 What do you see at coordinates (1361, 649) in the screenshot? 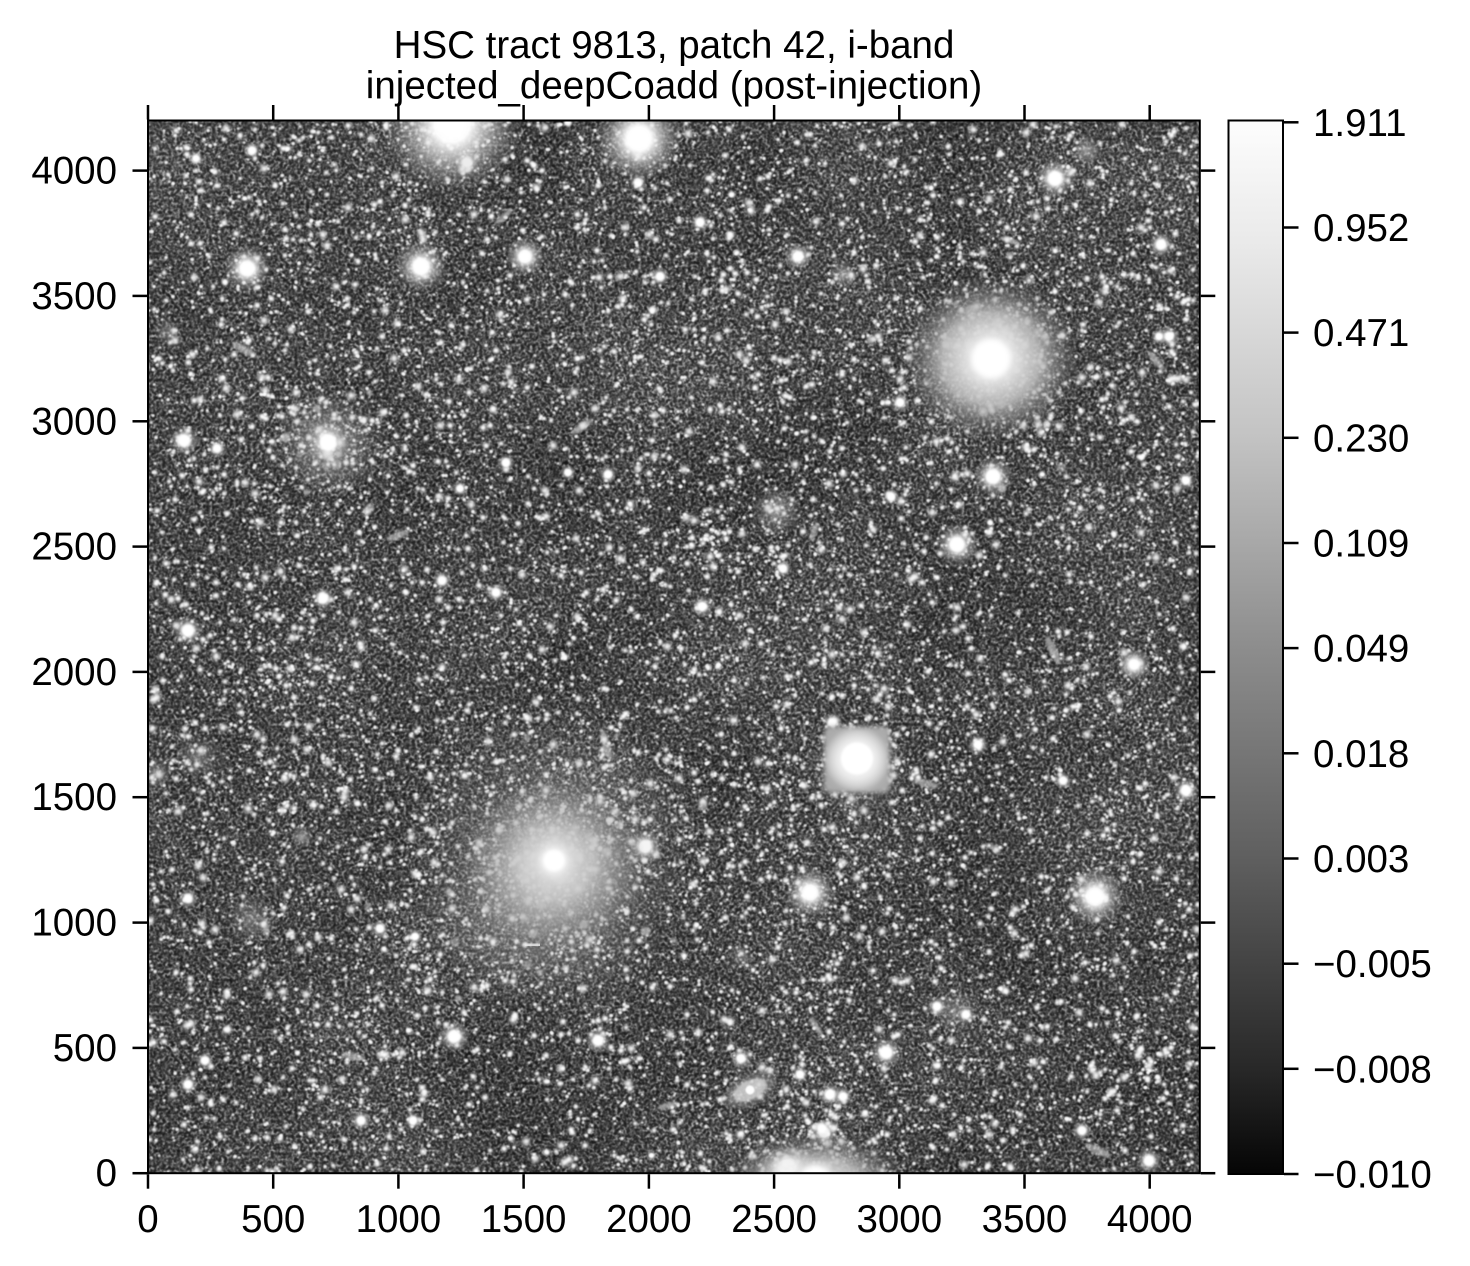
I see `svg-text: 0.049` at bounding box center [1361, 649].